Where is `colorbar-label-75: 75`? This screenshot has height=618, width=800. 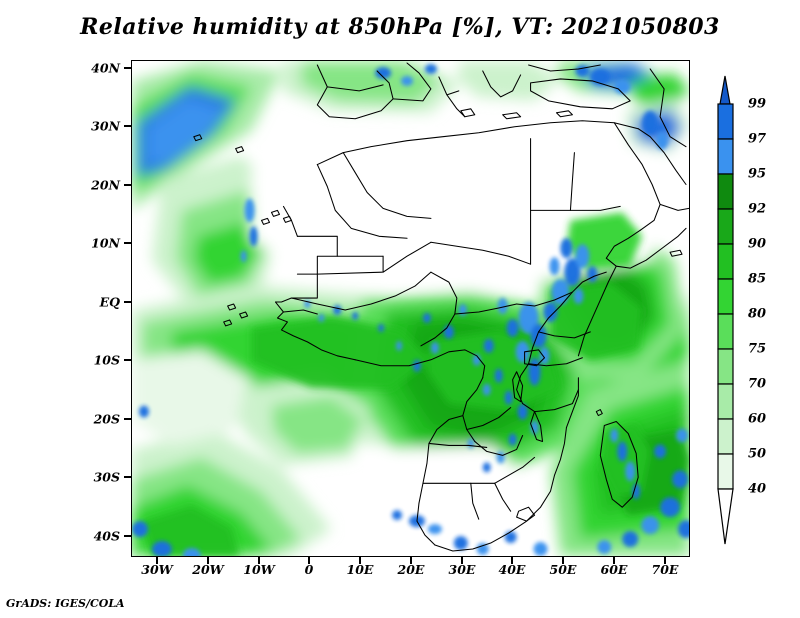
colorbar-label-75: 75 is located at coordinates (757, 349).